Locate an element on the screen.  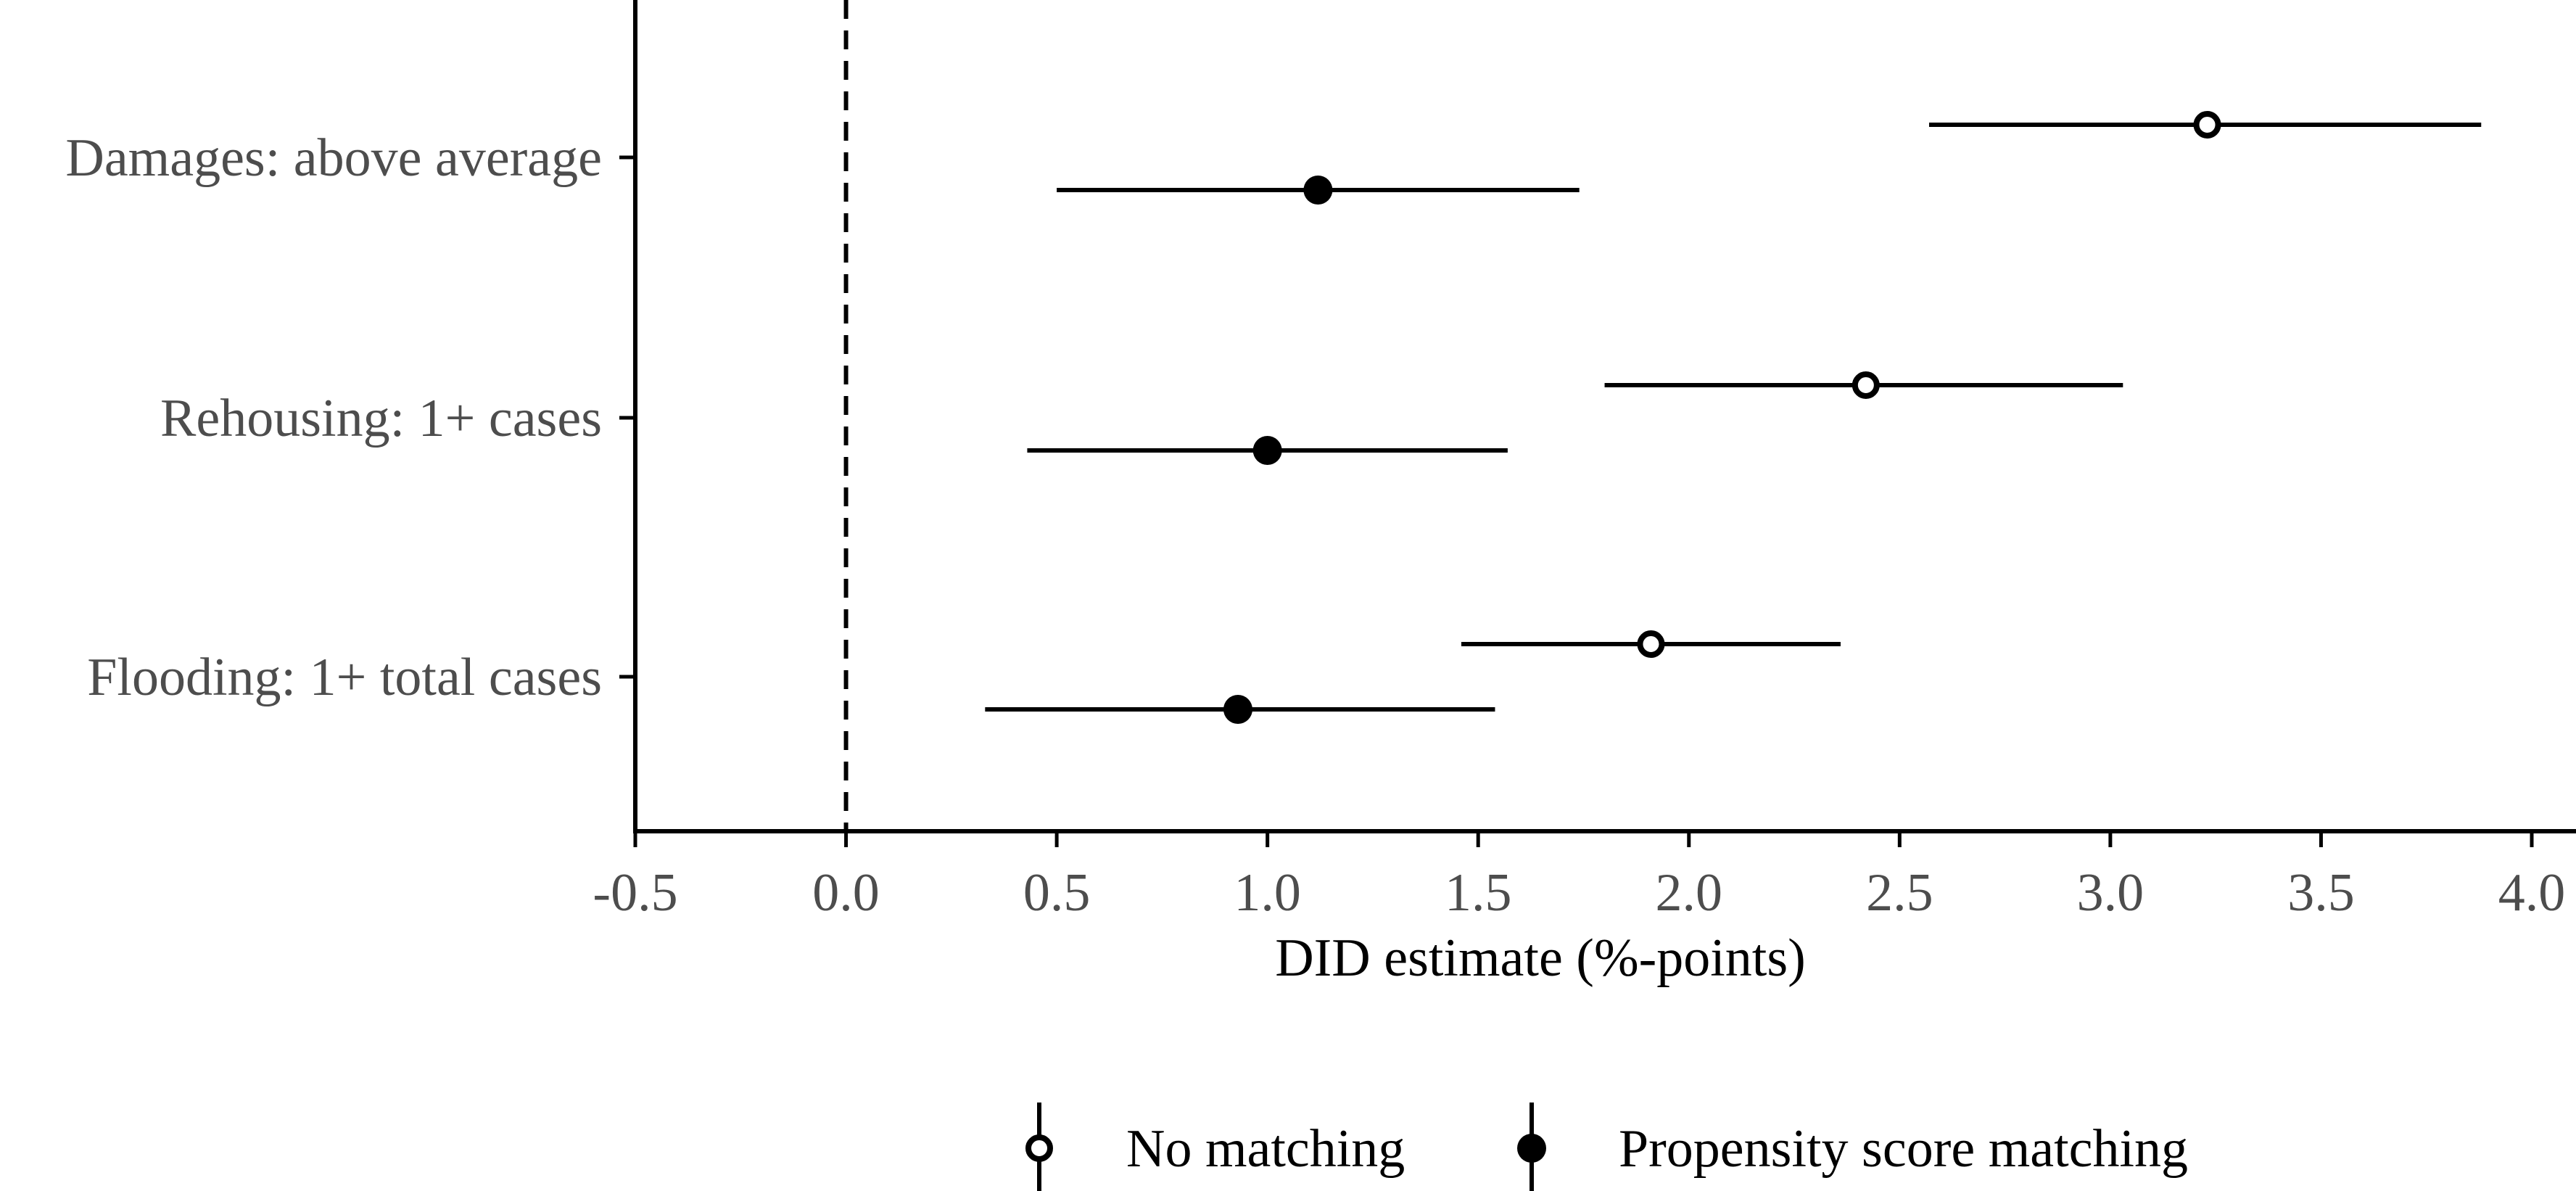
legend-key-filled-circle is located at coordinates (1531, 1148).